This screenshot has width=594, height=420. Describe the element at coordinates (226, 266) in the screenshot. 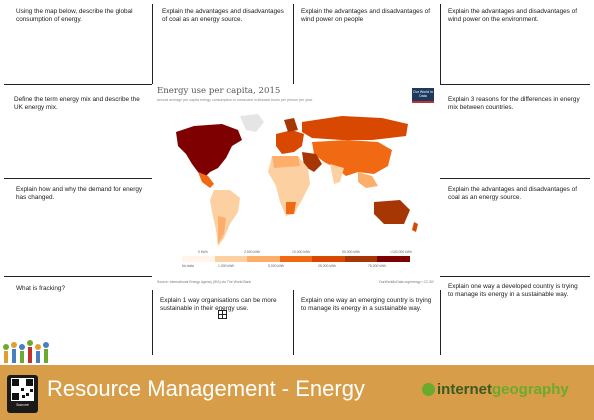

I see `legend-label: 1,000 kWh` at that location.